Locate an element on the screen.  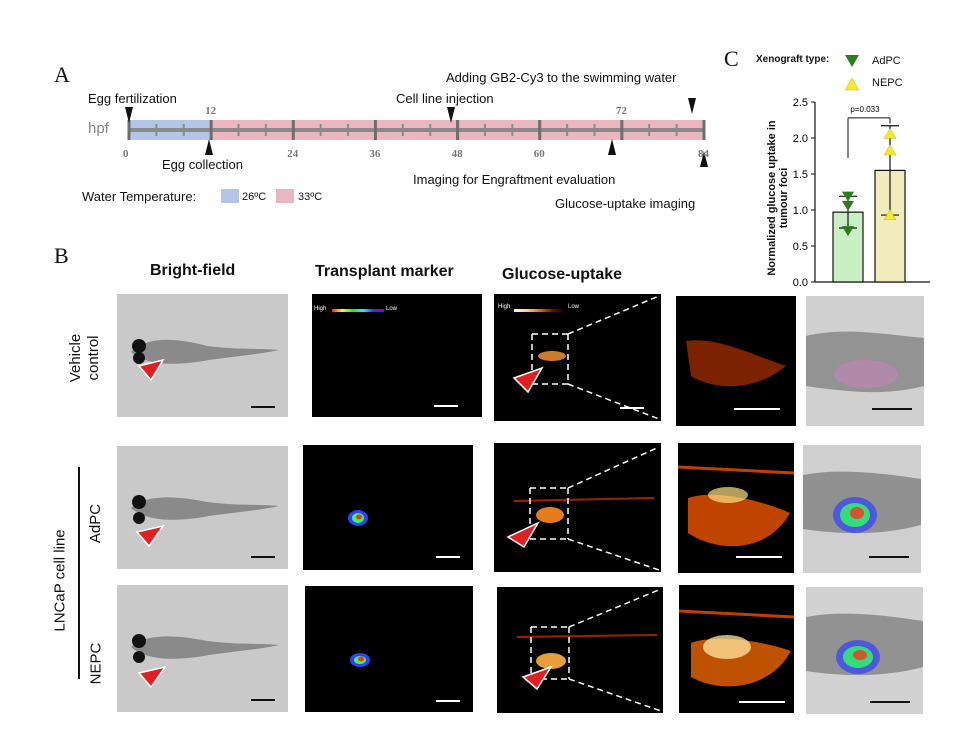
event-glucose-imaging: Glucose-uptake imaging is located at coordinates (625, 203).